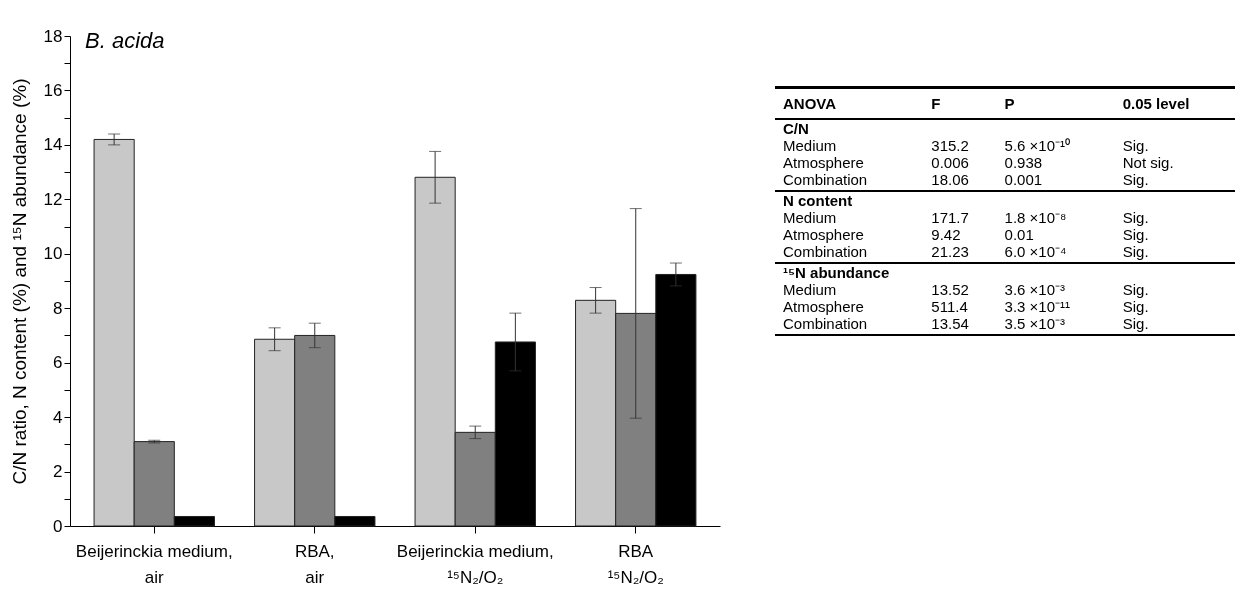 Image resolution: width=1245 pixels, height=613 pixels. I want to click on text: 21.23, so click(950, 252).